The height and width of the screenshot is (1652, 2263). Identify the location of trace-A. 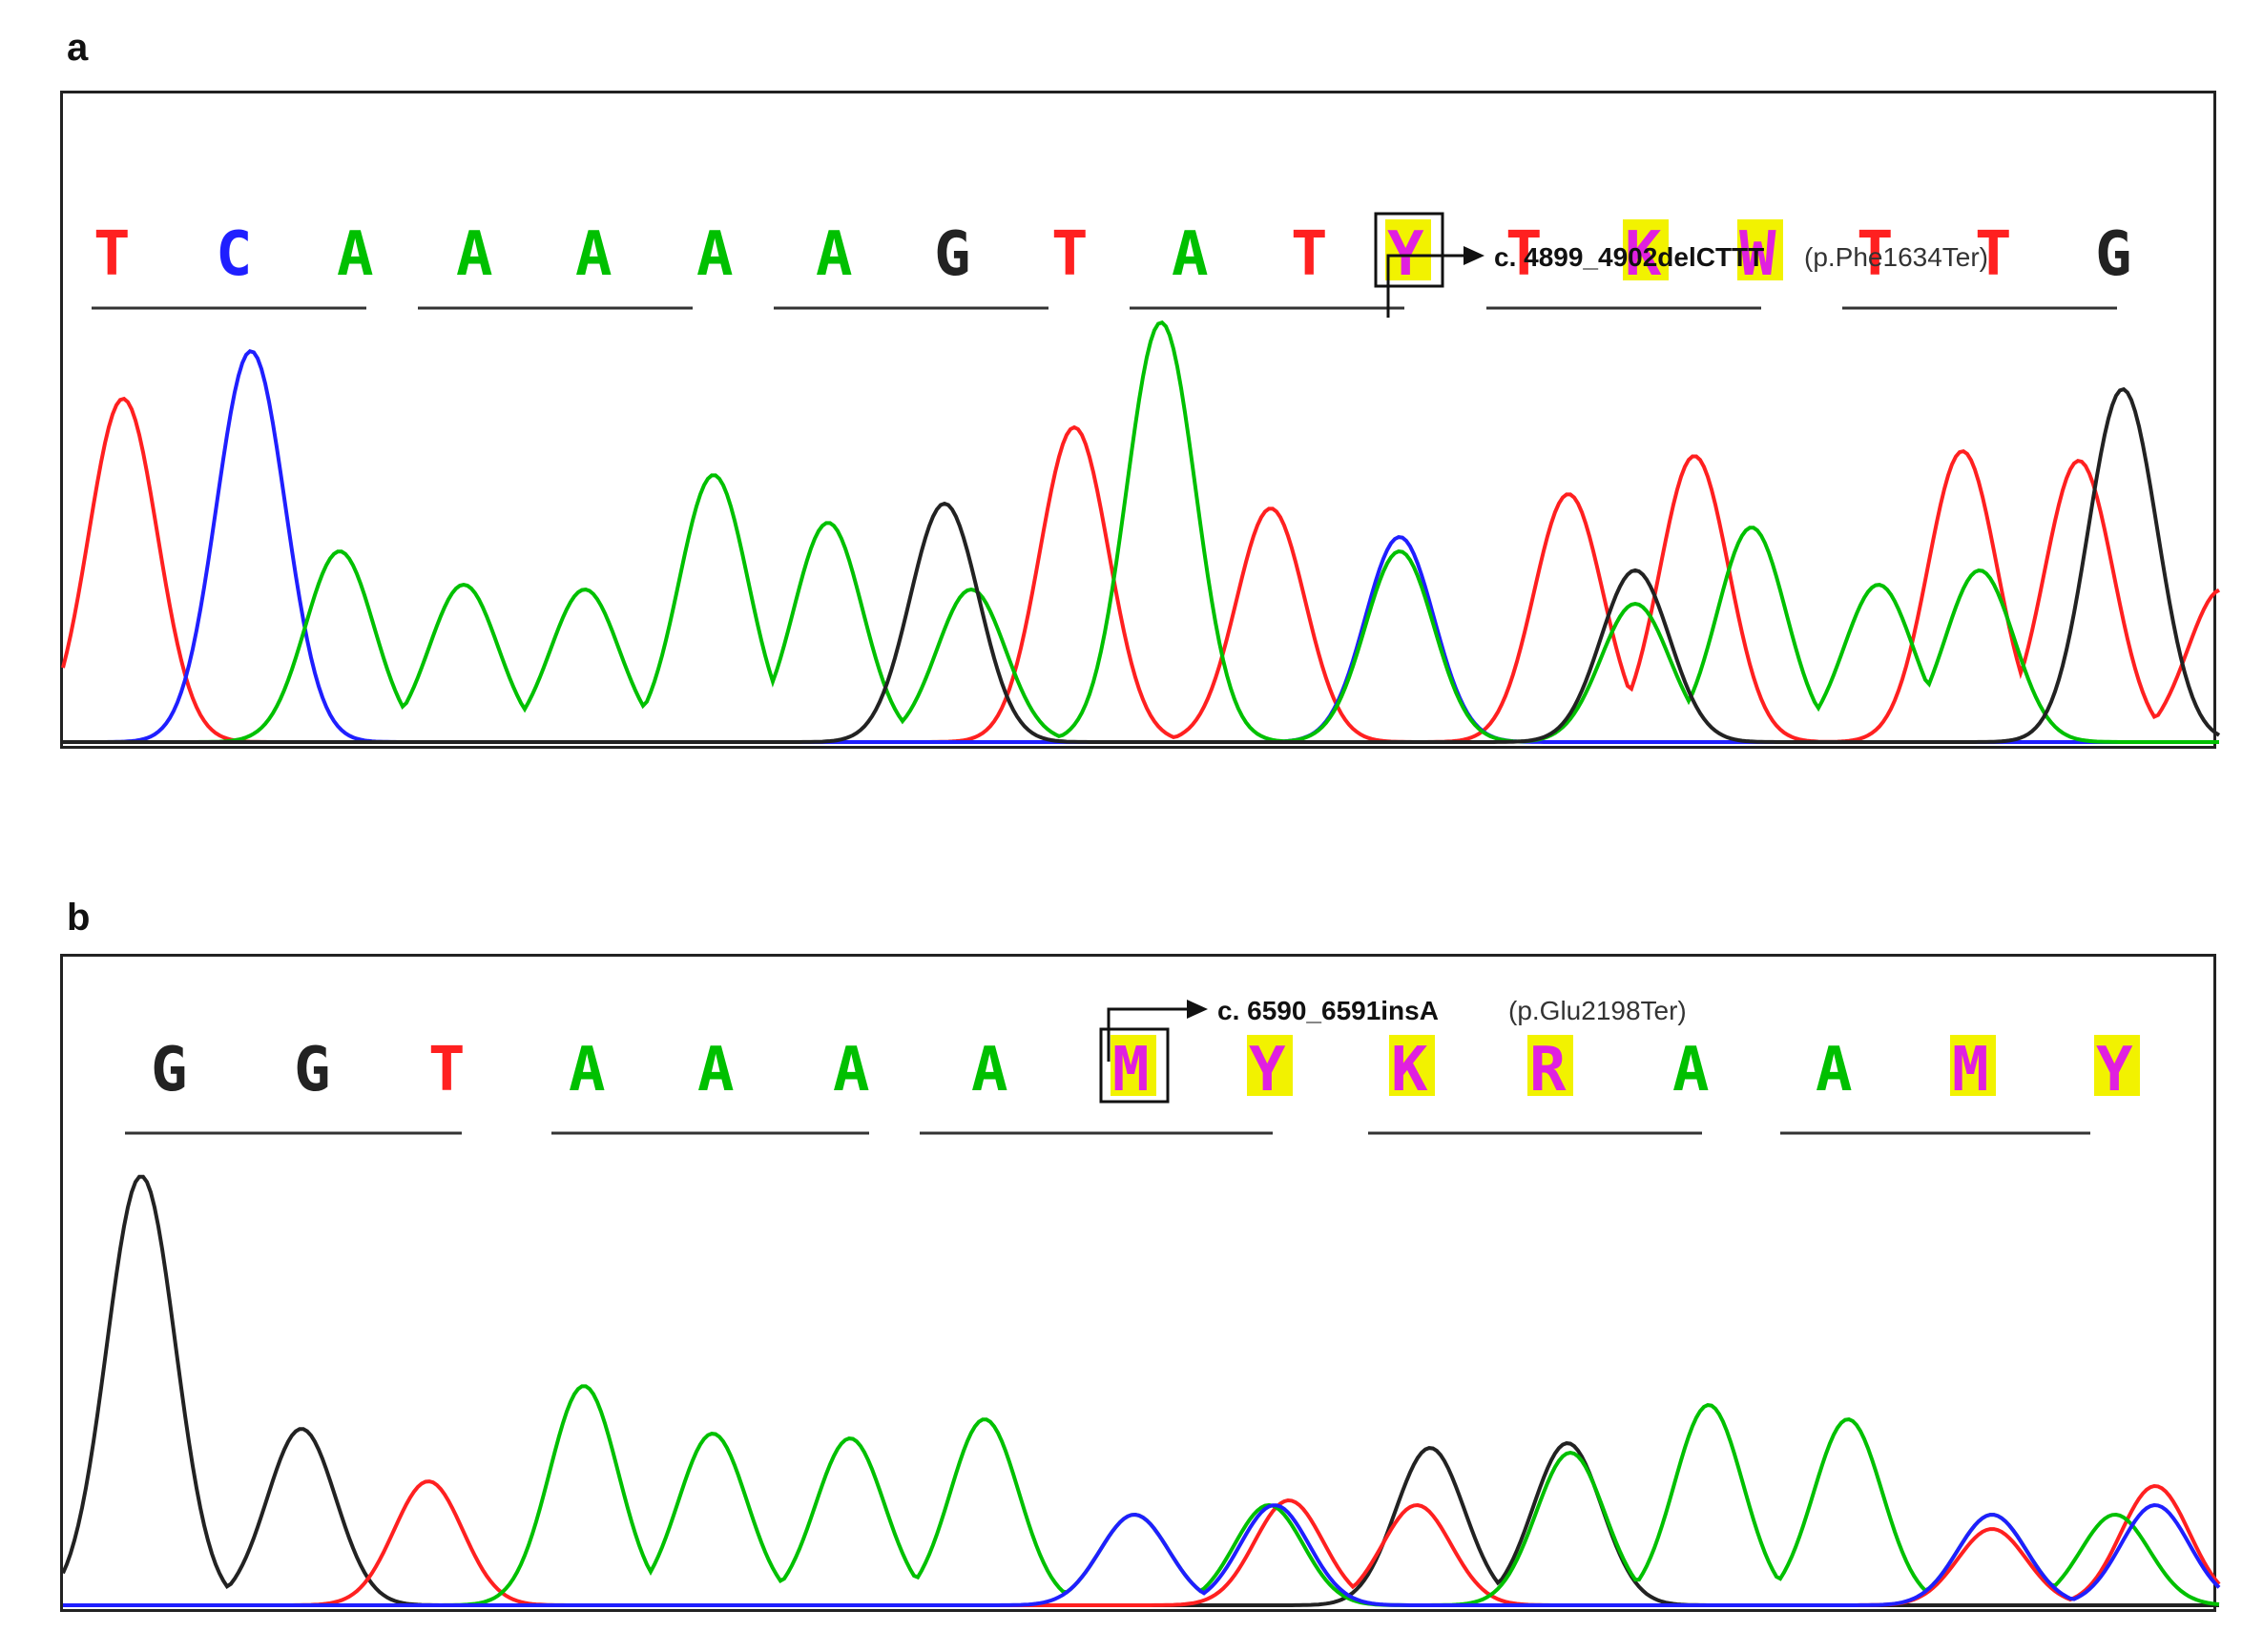
(1141, 1495).